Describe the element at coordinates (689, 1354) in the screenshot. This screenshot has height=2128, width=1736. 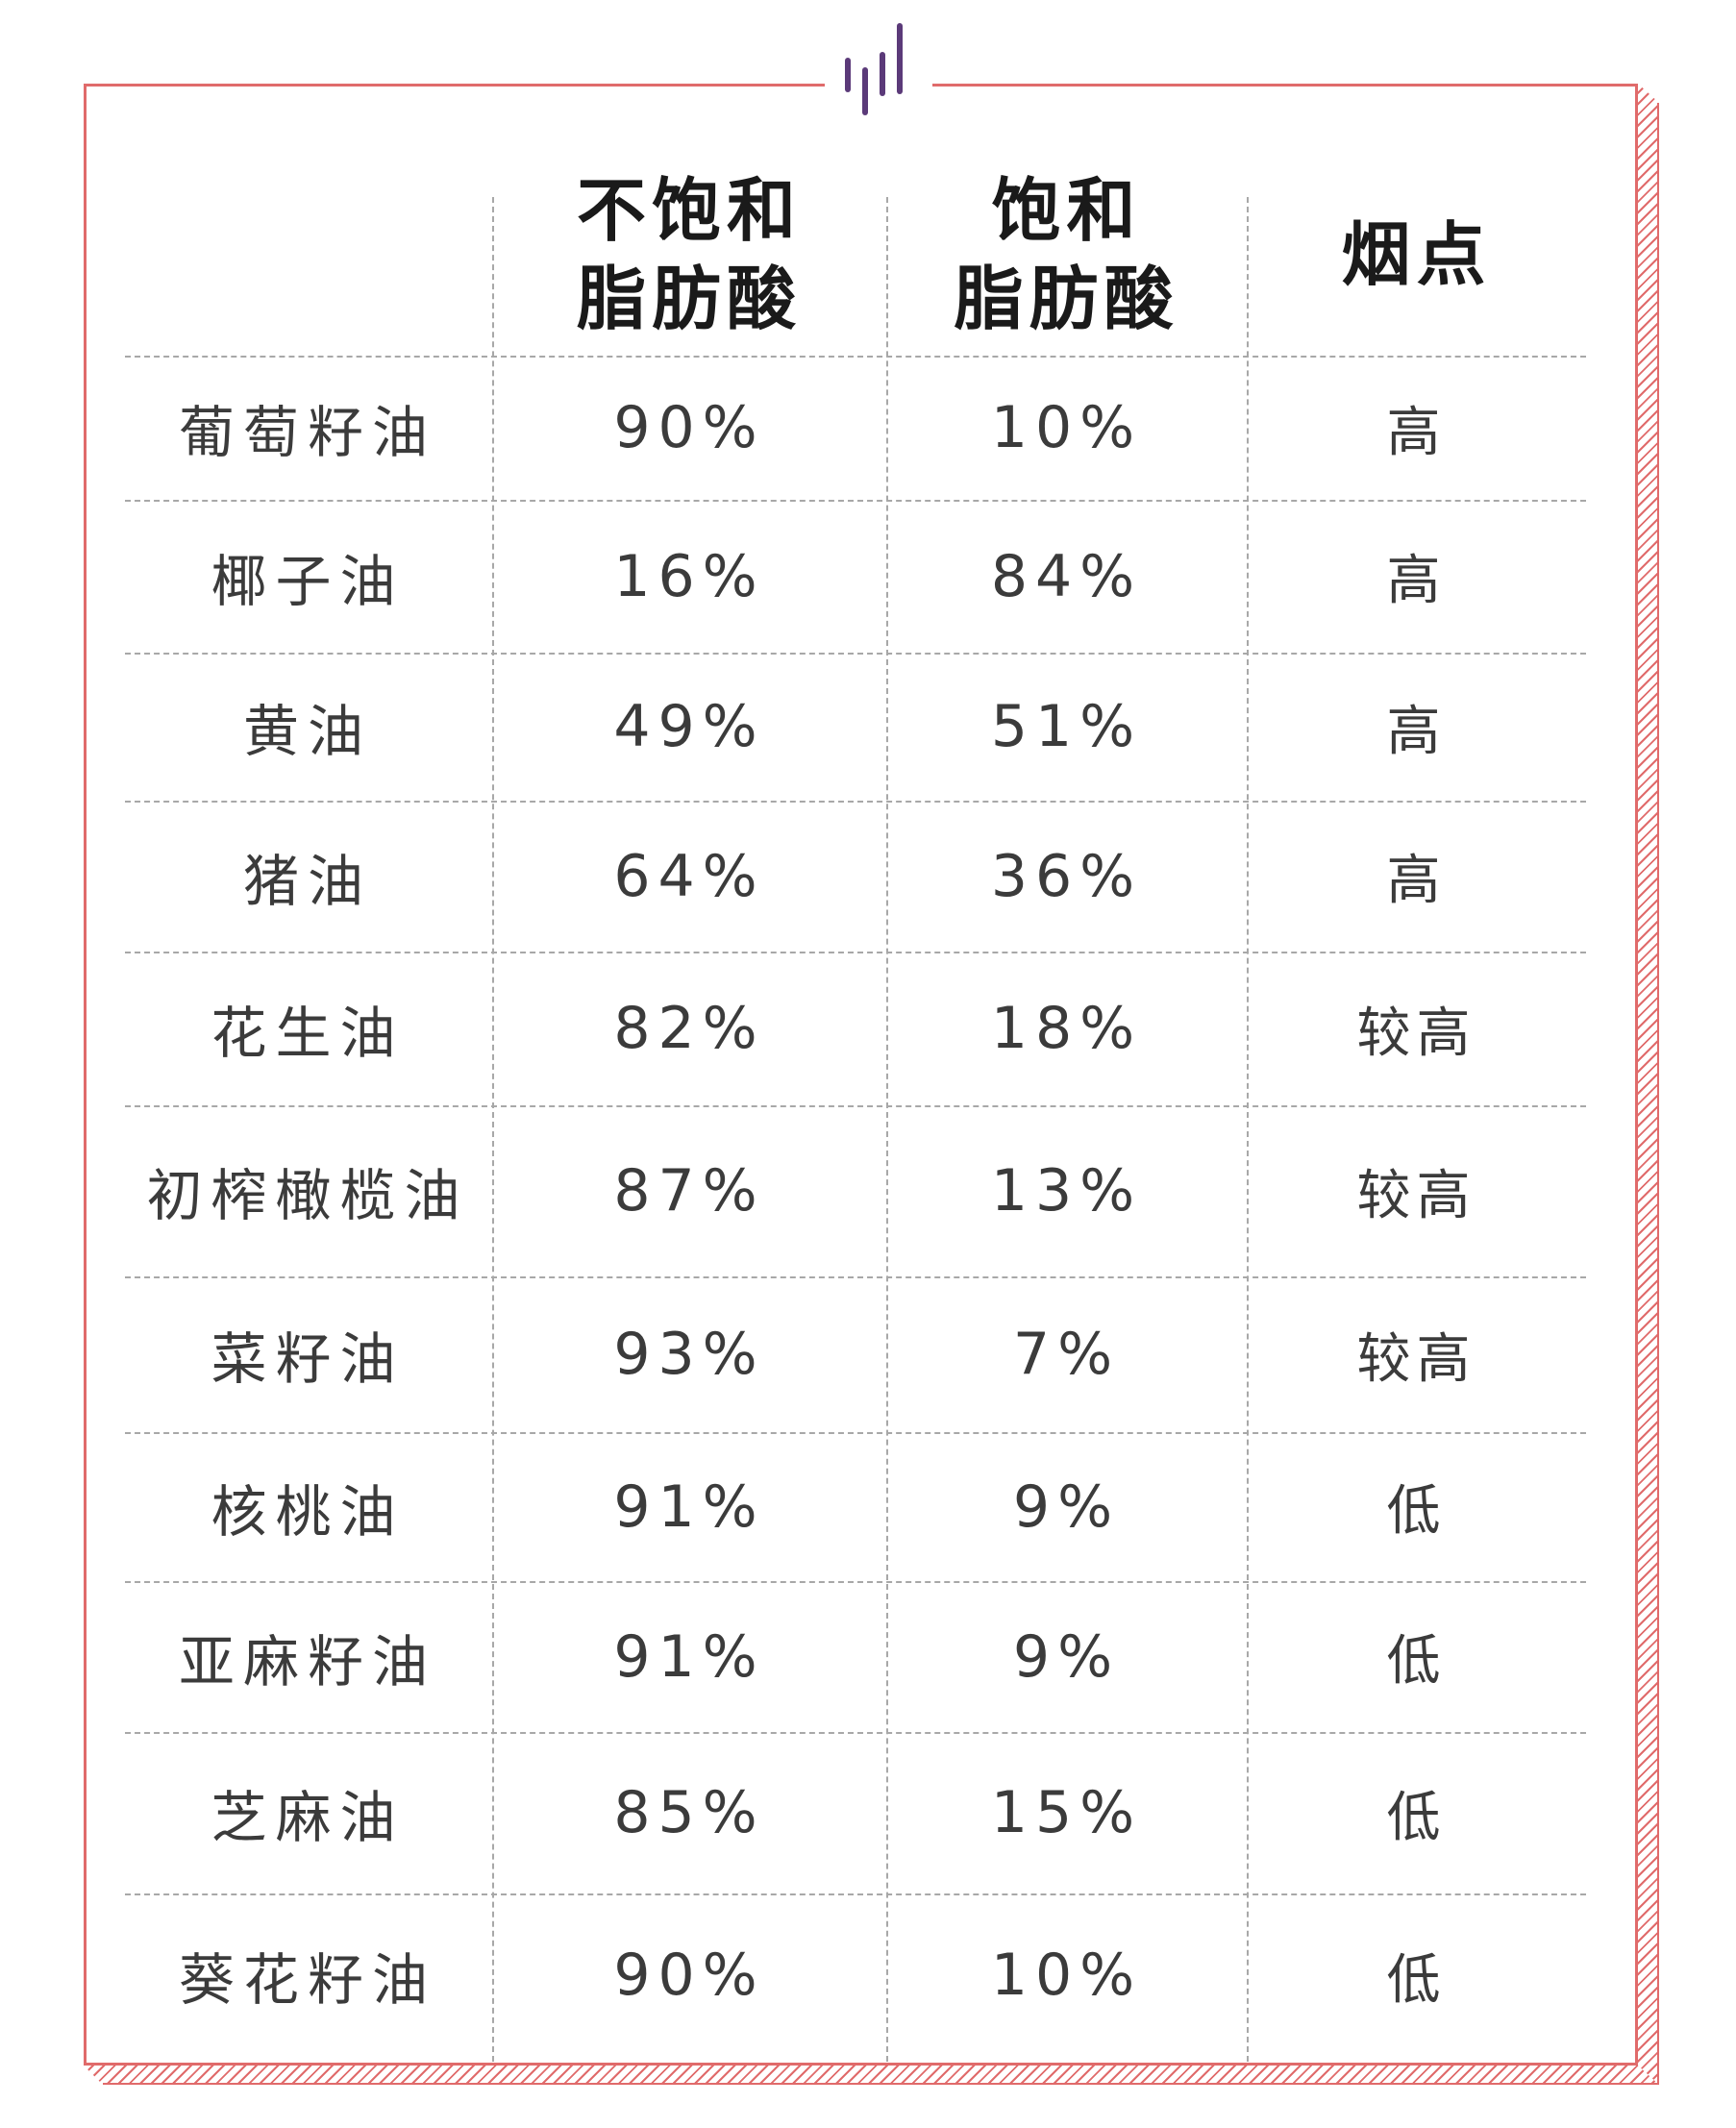
I see `unsaturated-fat-cell: 93%` at that location.